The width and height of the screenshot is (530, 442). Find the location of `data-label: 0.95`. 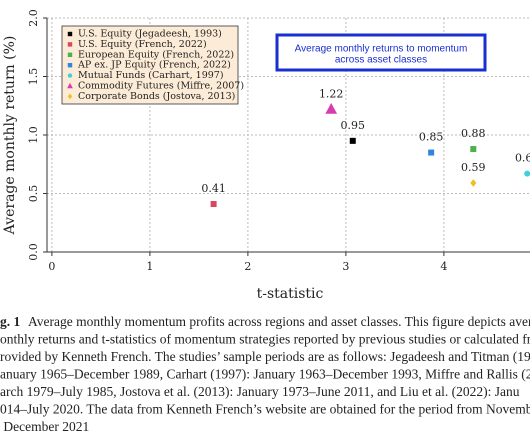

data-label: 0.95 is located at coordinates (353, 125).